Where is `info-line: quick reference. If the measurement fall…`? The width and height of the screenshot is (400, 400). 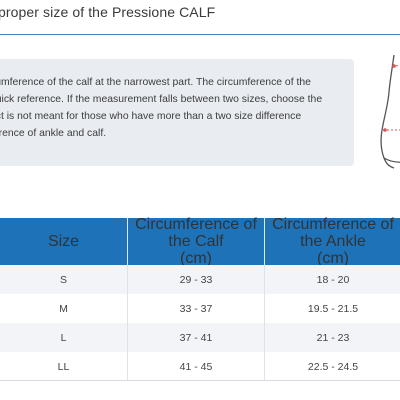 info-line: quick reference. If the measurement fall… is located at coordinates (161, 99).